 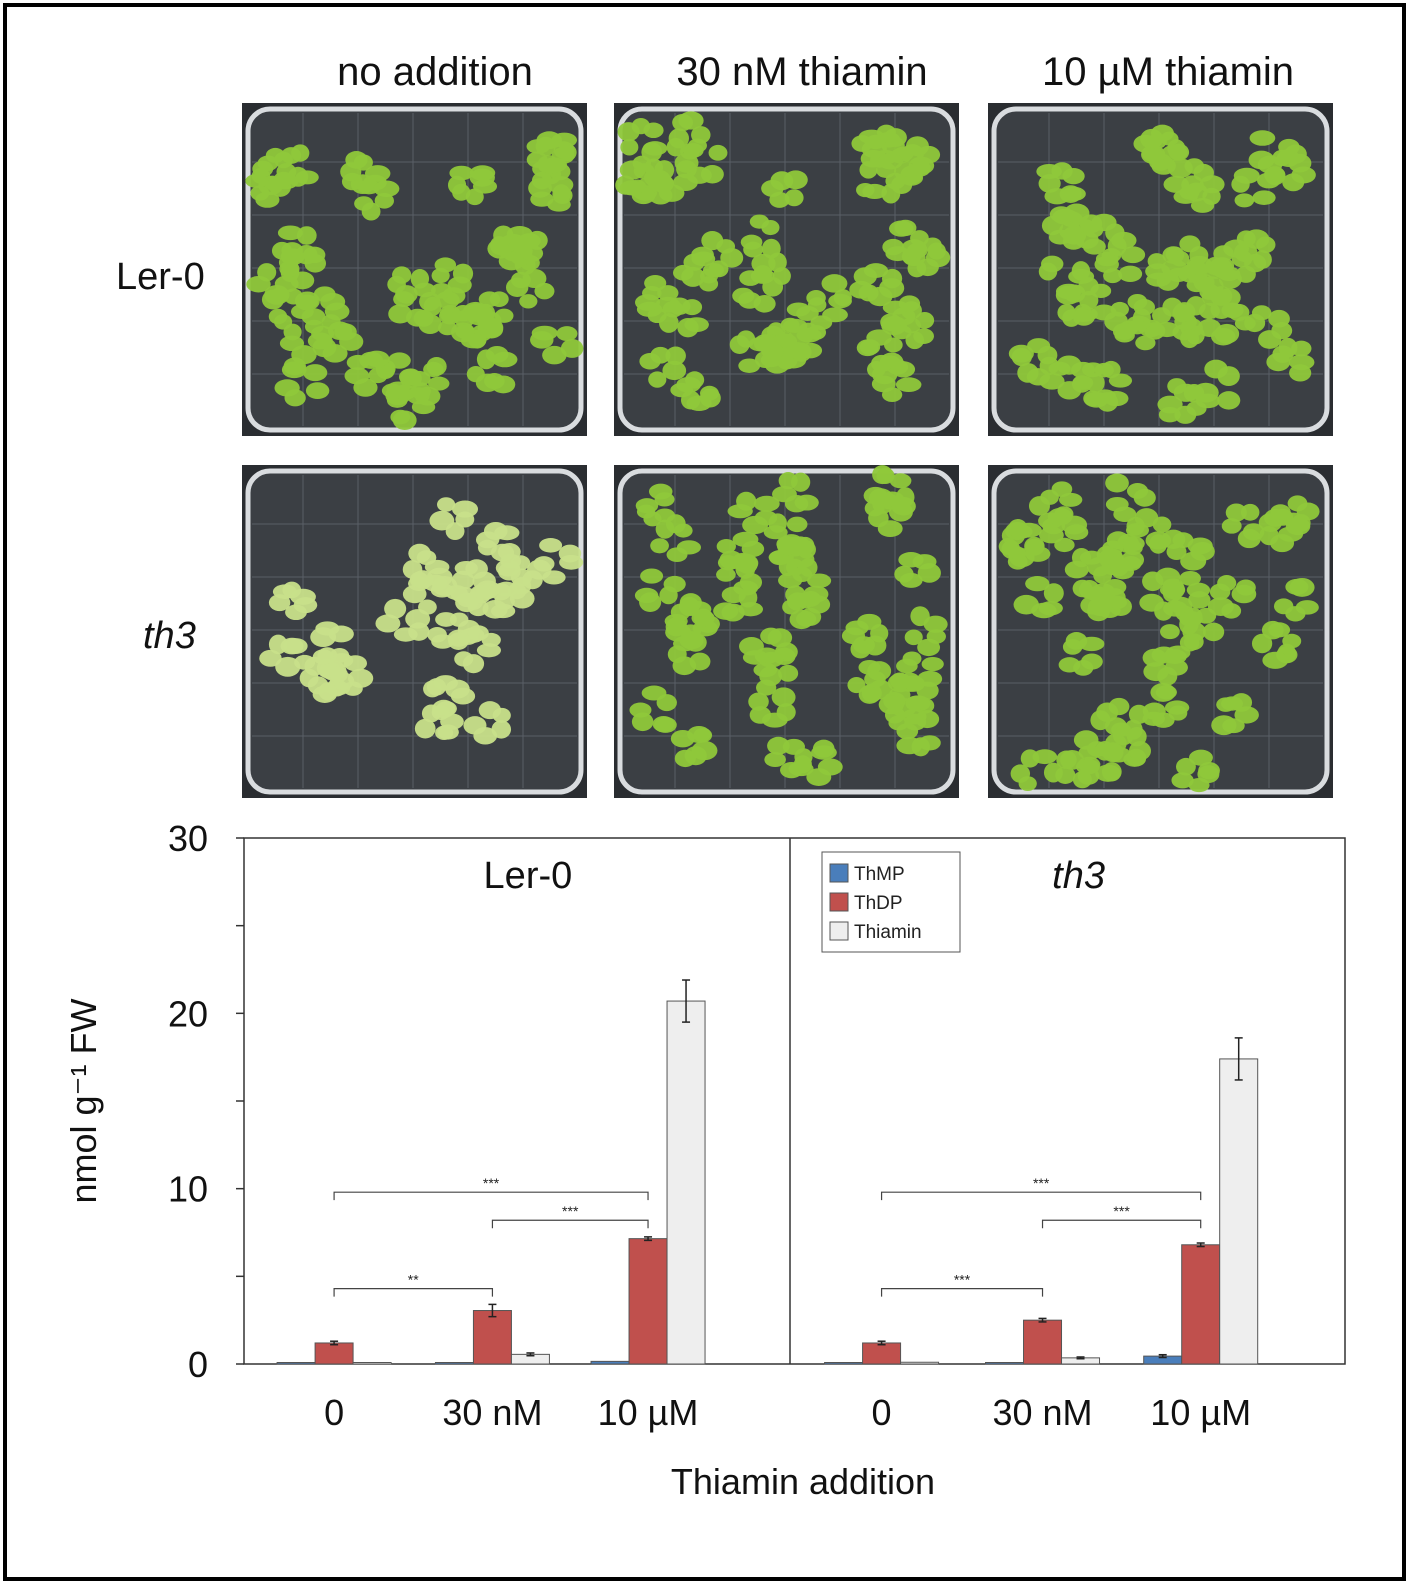 What do you see at coordinates (1078, 876) in the screenshot?
I see `panel-title: th3` at bounding box center [1078, 876].